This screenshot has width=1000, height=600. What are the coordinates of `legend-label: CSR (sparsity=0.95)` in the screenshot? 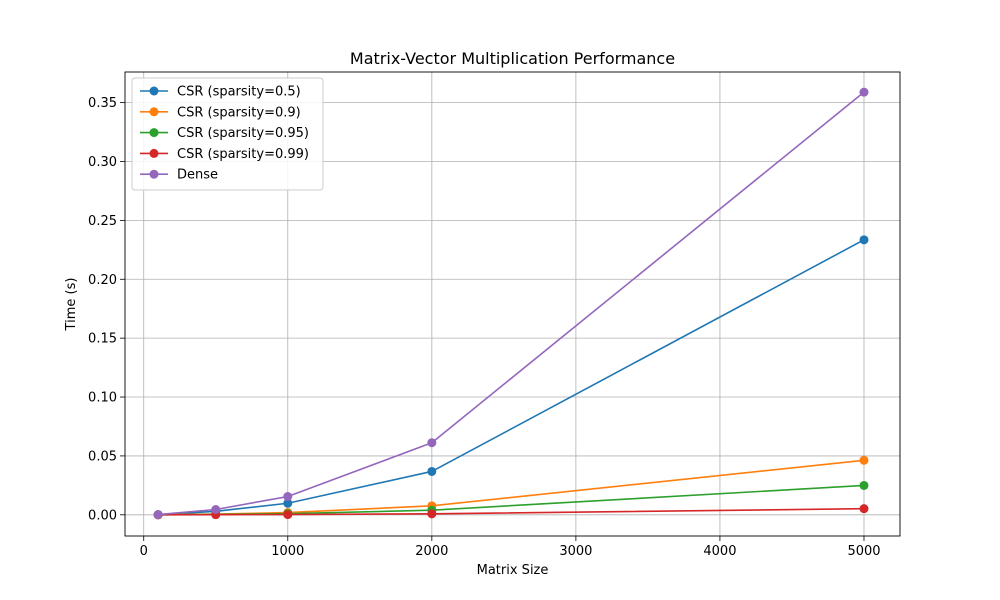 It's located at (243, 133).